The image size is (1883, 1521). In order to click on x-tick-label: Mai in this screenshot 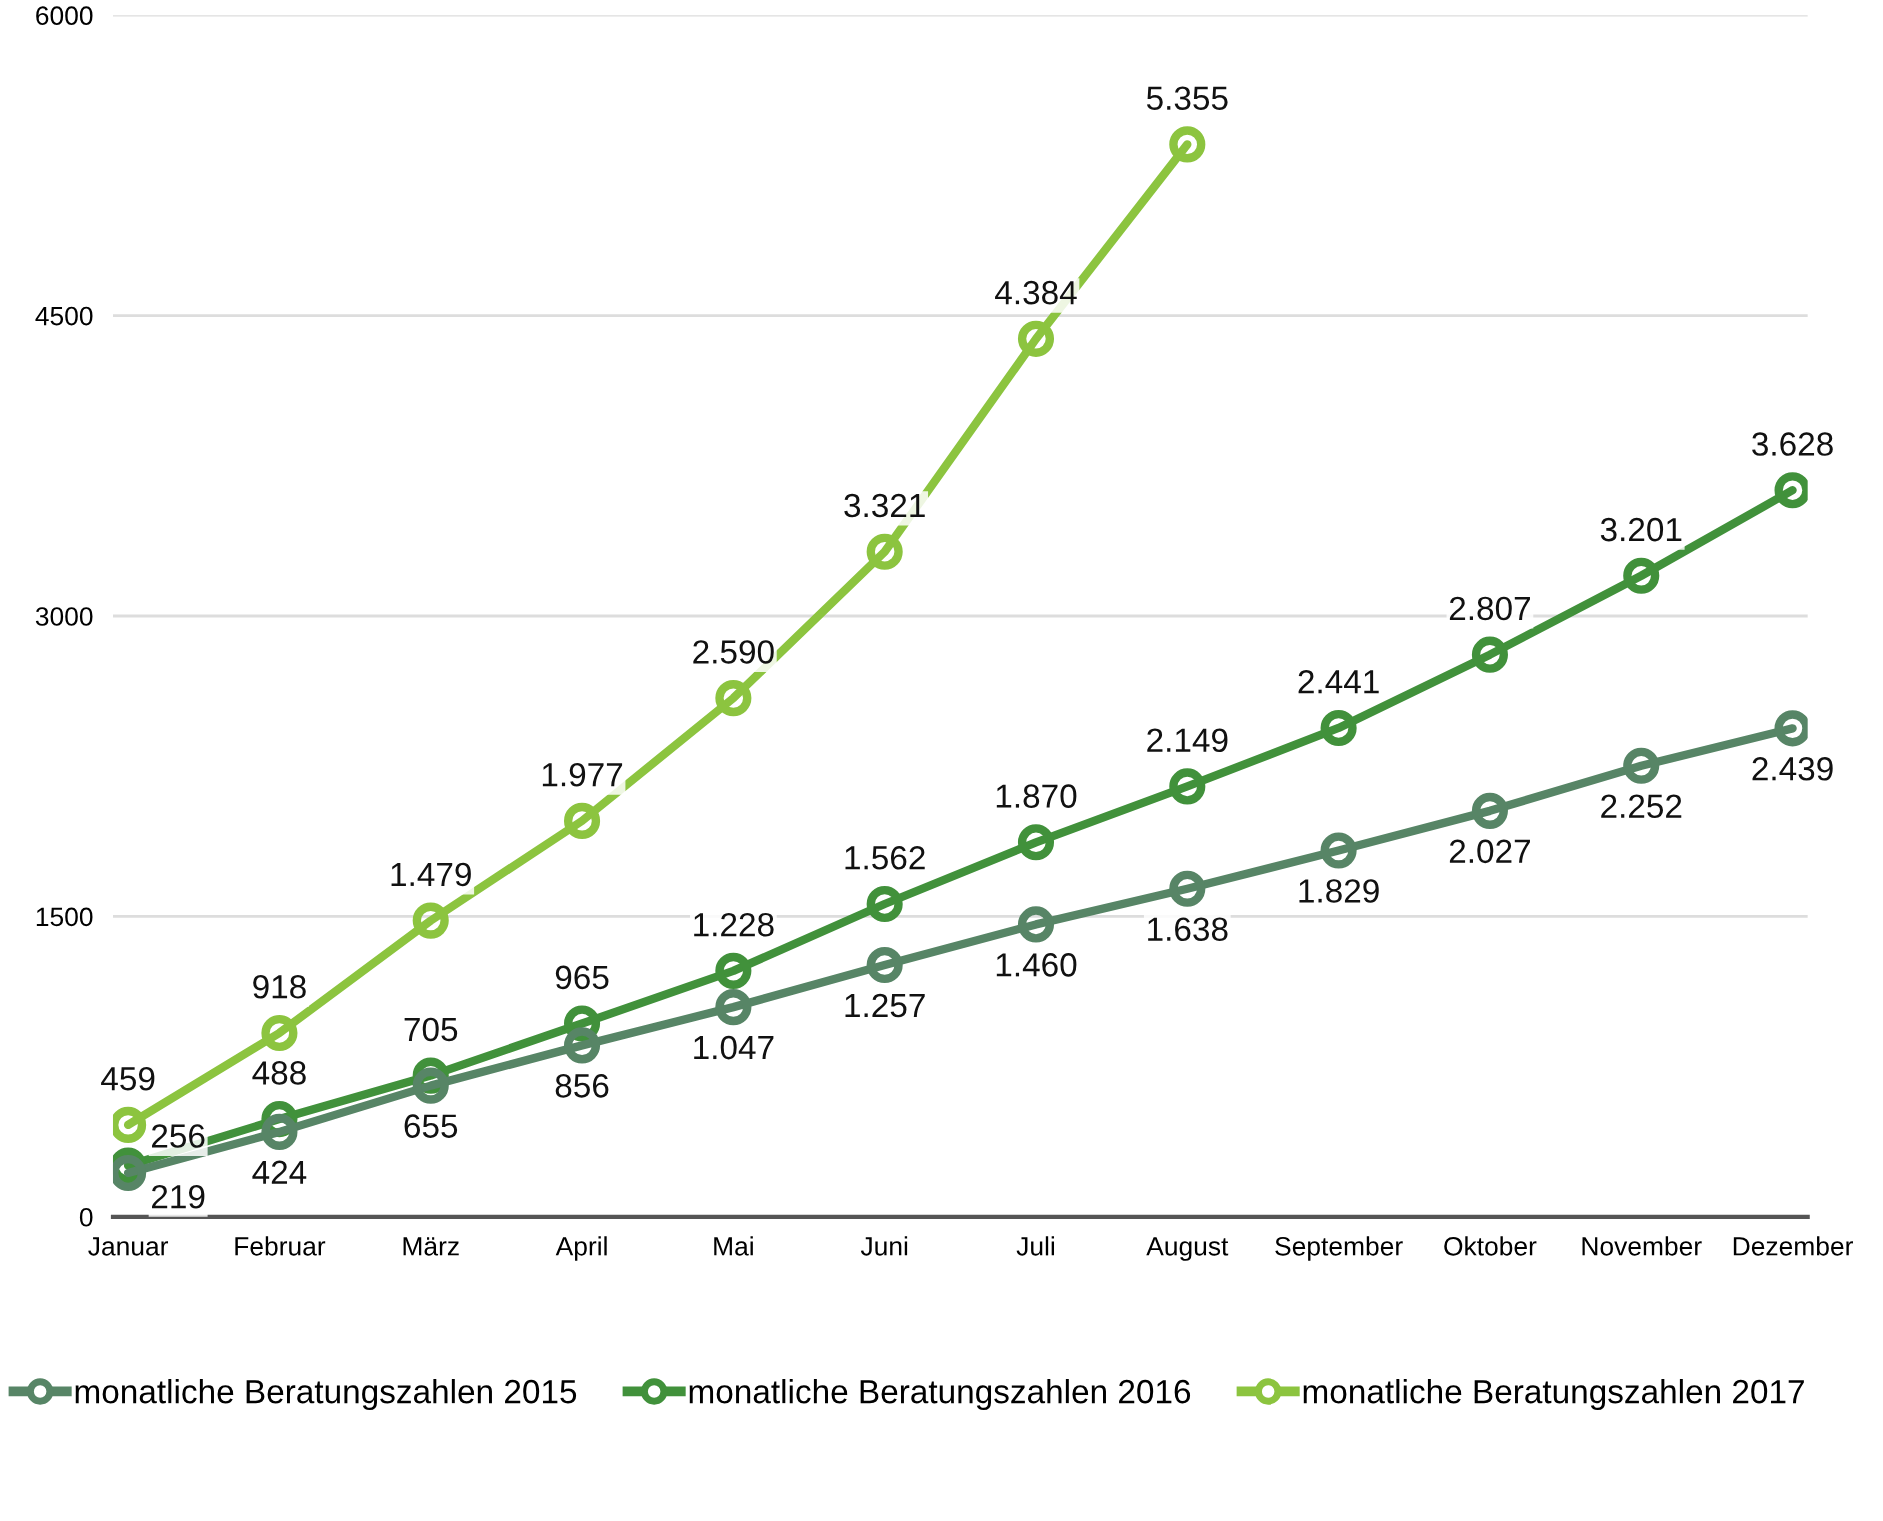, I will do `click(733, 1246)`.